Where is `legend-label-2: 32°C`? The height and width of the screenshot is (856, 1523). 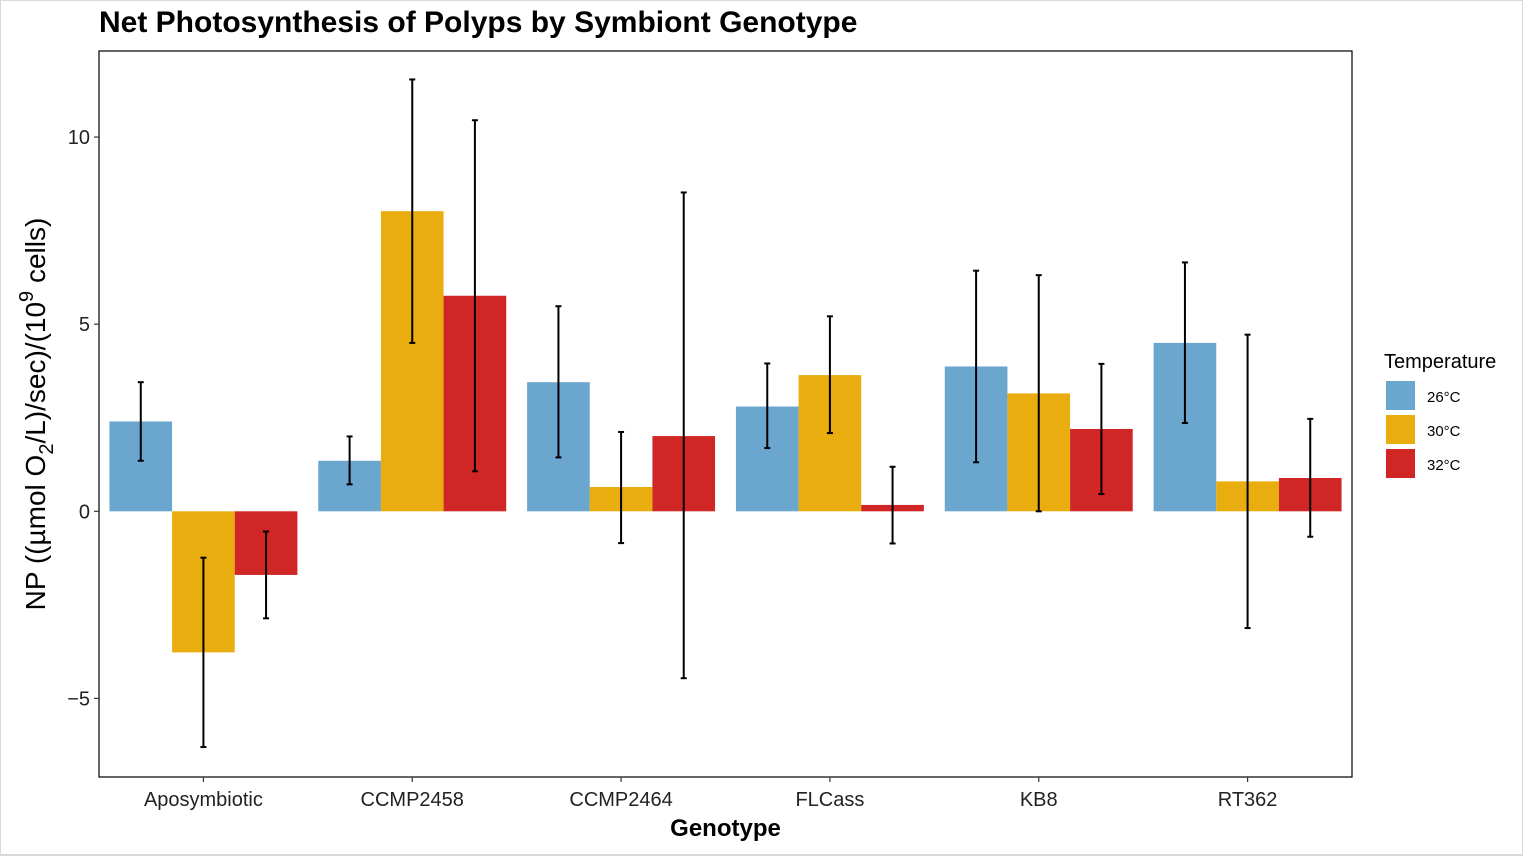 legend-label-2: 32°C is located at coordinates (1444, 465).